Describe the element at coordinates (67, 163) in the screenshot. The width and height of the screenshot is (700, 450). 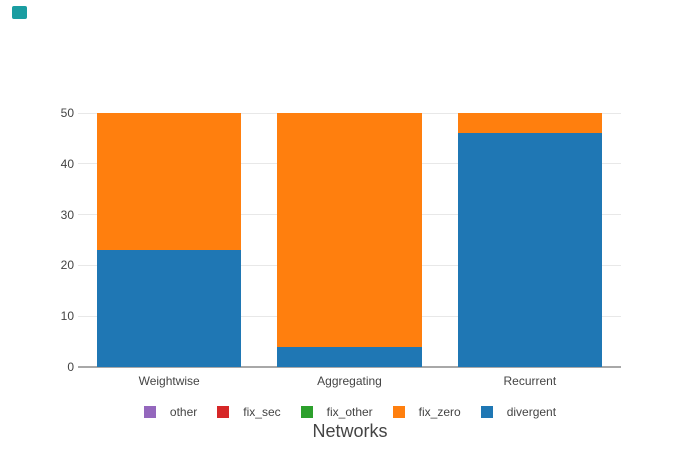
I see `y-tick-label: 40` at that location.